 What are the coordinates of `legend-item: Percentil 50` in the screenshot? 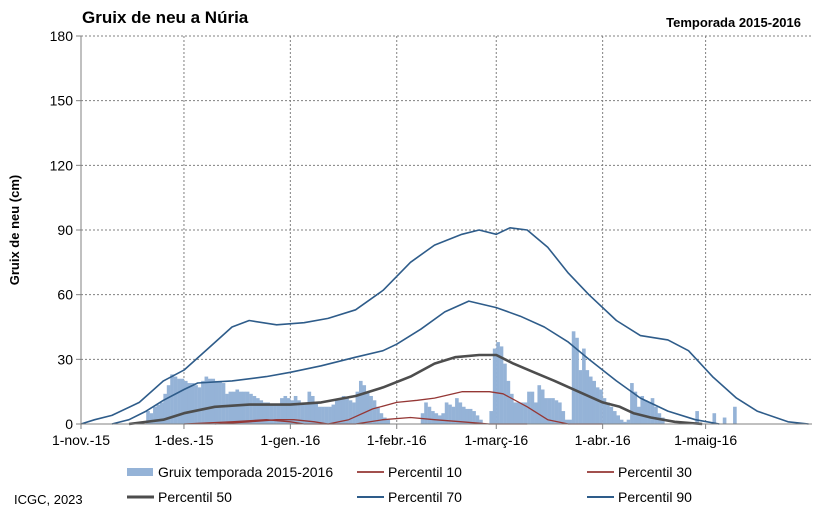 It's located at (179, 497).